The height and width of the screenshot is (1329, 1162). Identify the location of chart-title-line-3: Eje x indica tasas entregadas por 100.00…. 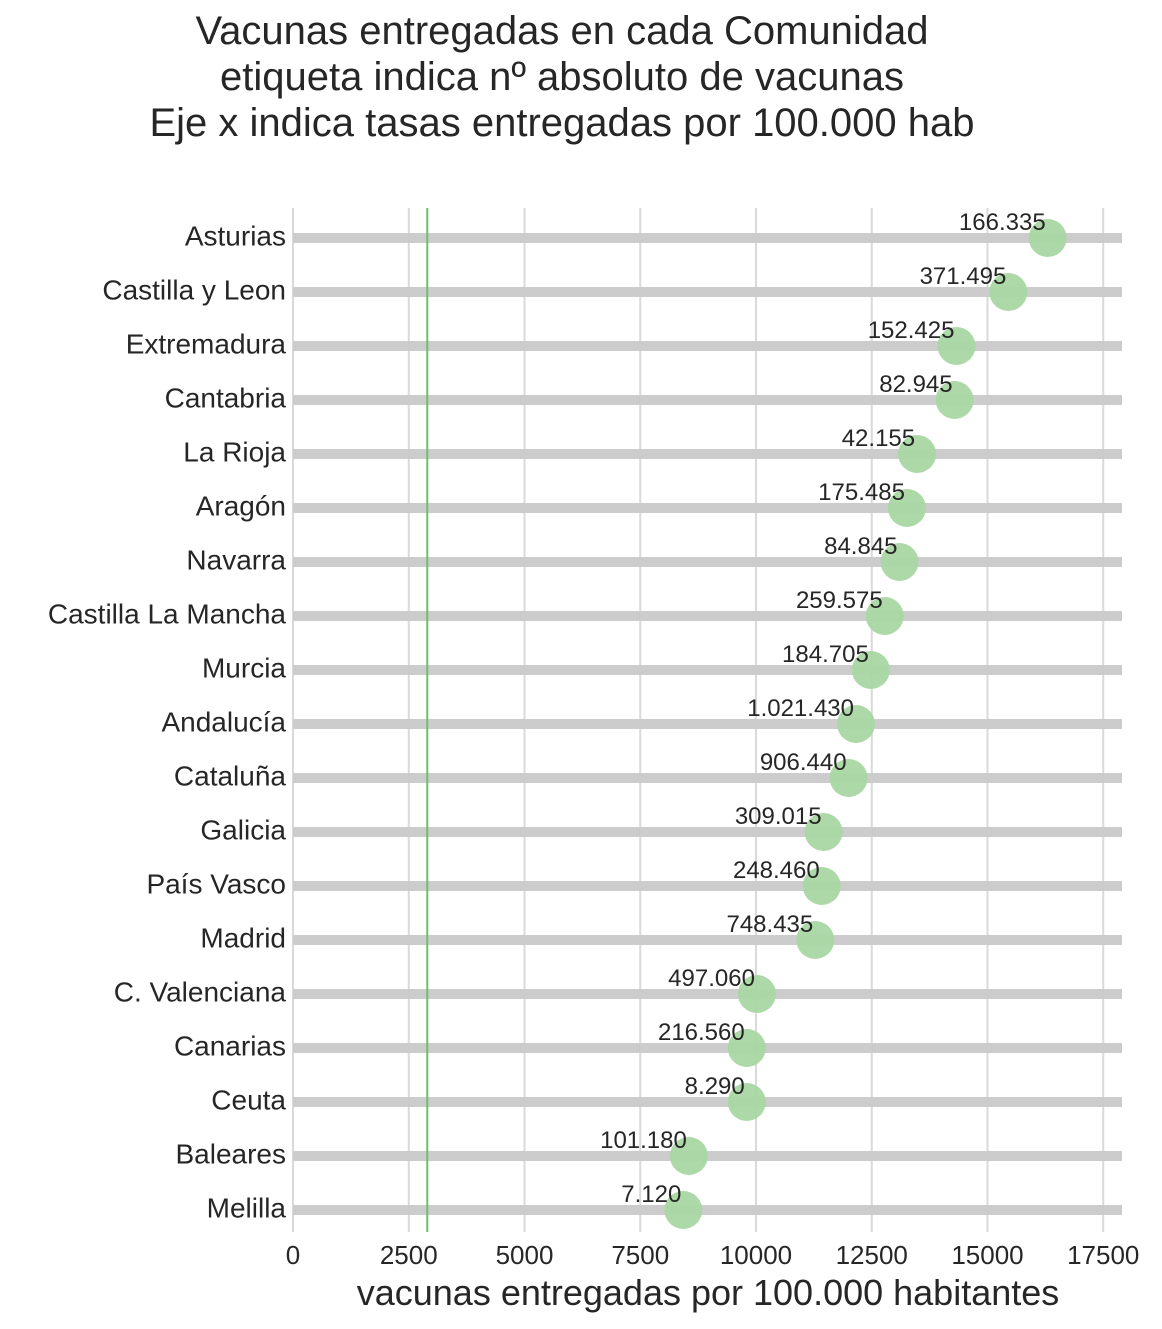
(562, 123).